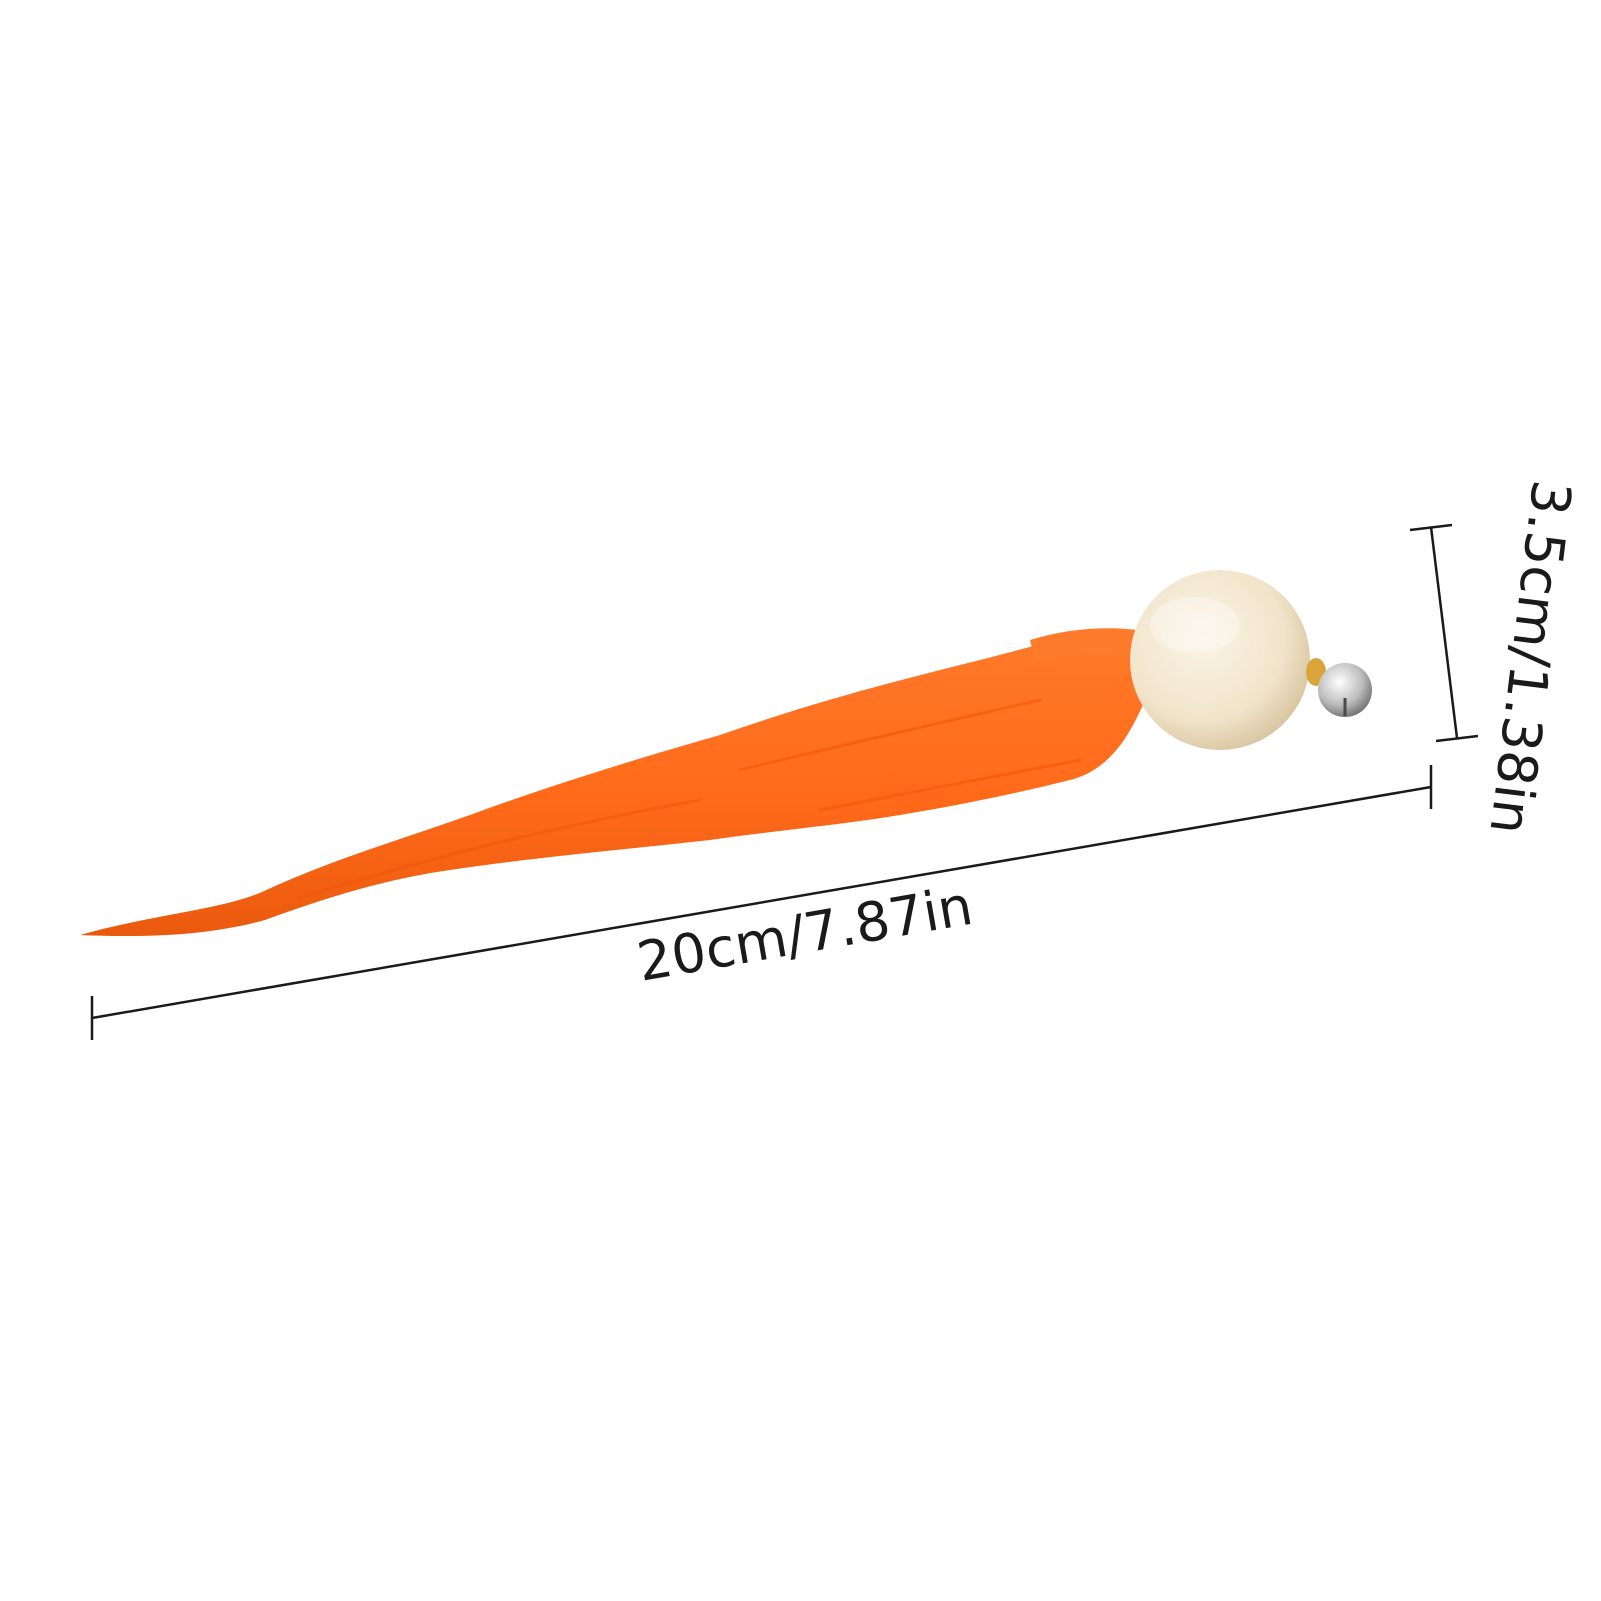 This screenshot has height=1601, width=1601. I want to click on length-dimension-label: 20cm/7.87in, so click(805, 934).